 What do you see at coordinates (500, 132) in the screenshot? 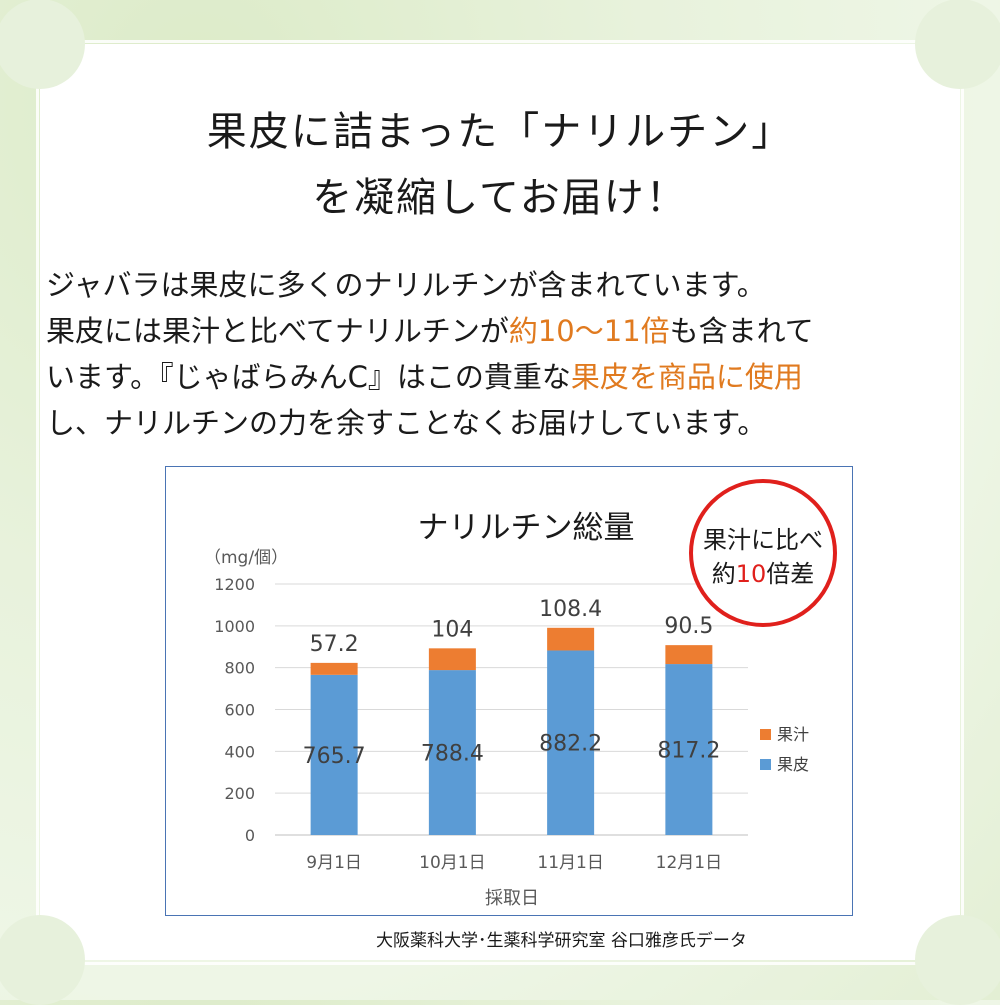
I see `headline-line-1: 果皮に詰まった「ナリルチン」` at bounding box center [500, 132].